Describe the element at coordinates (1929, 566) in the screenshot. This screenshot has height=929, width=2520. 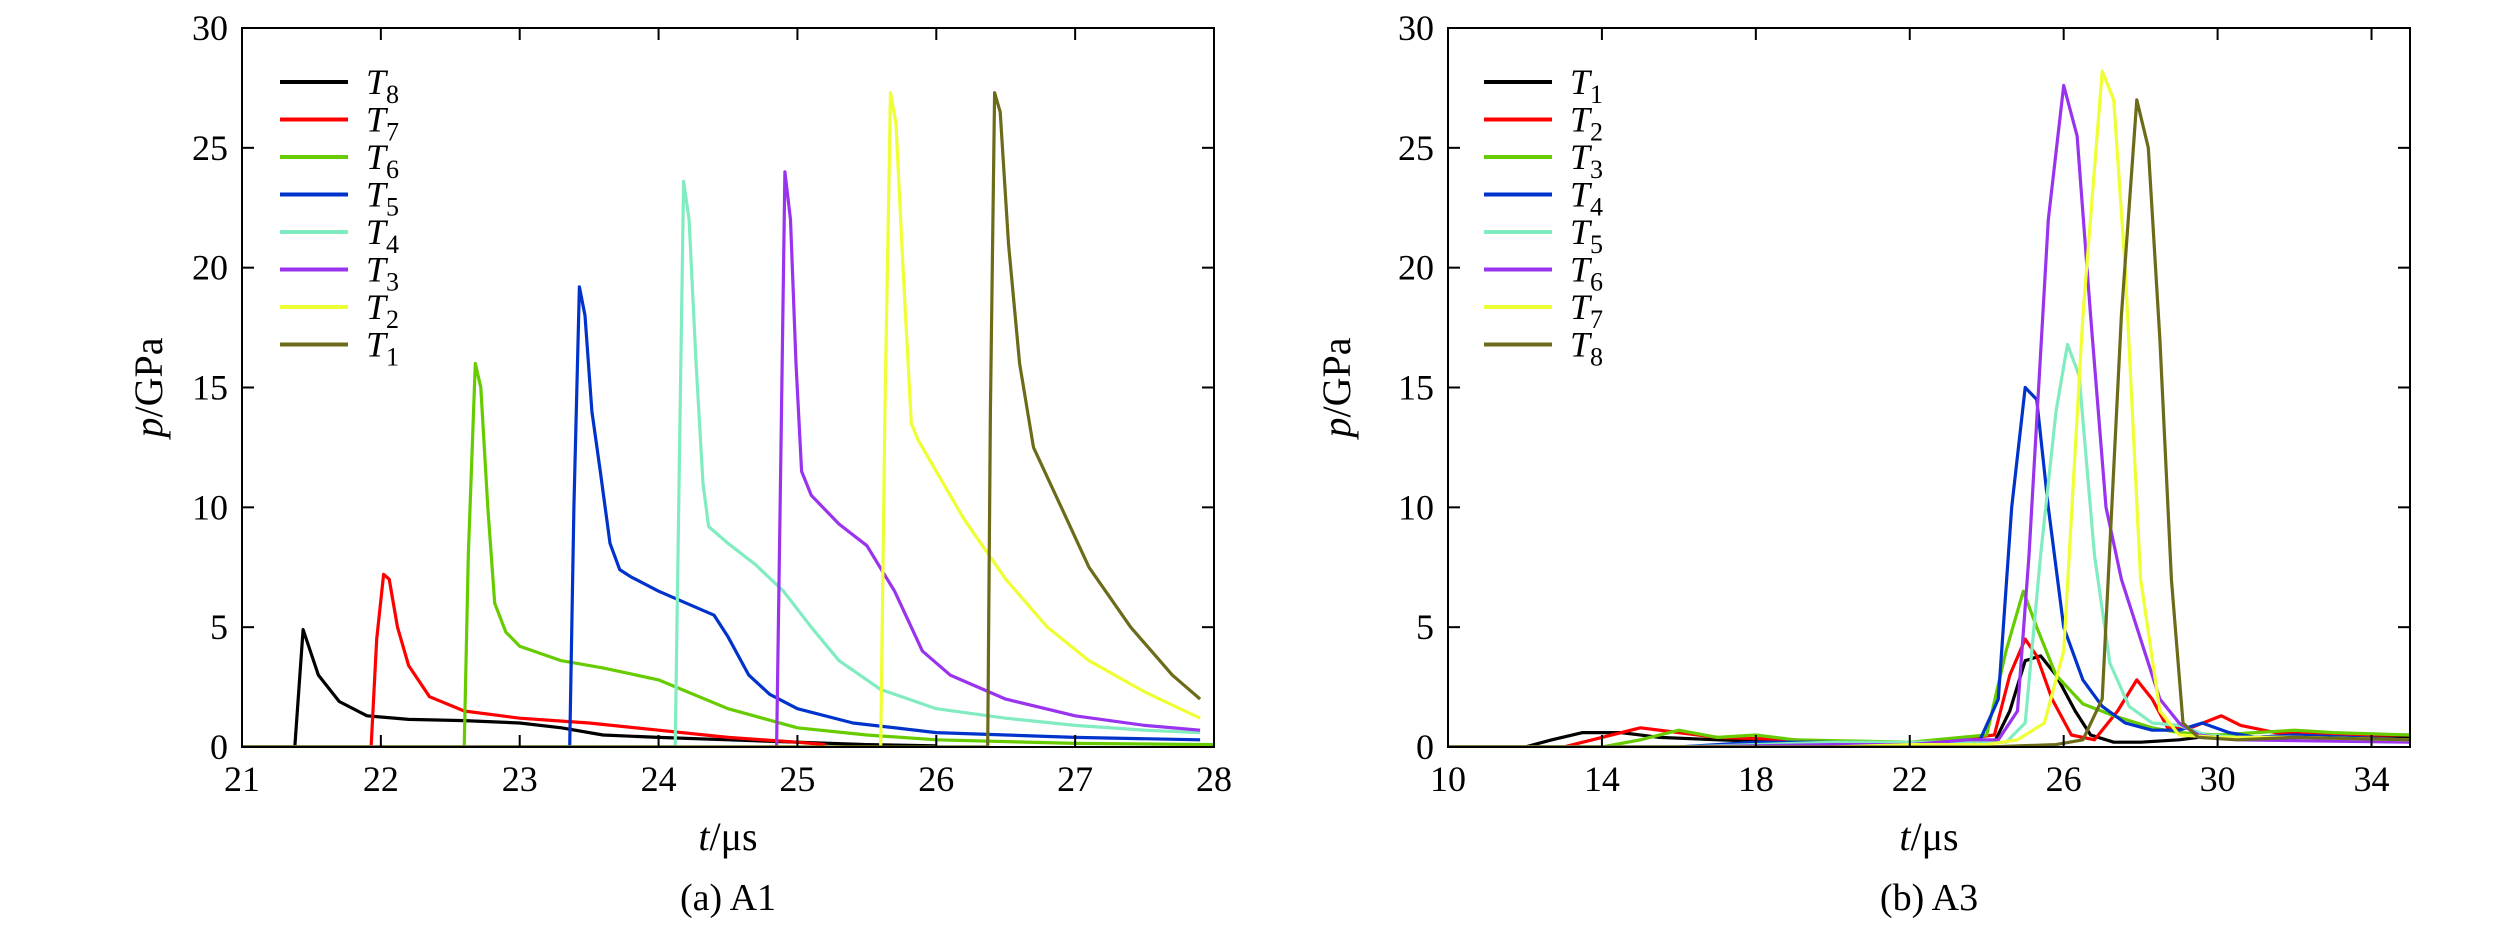
I see `series-line-t4` at that location.